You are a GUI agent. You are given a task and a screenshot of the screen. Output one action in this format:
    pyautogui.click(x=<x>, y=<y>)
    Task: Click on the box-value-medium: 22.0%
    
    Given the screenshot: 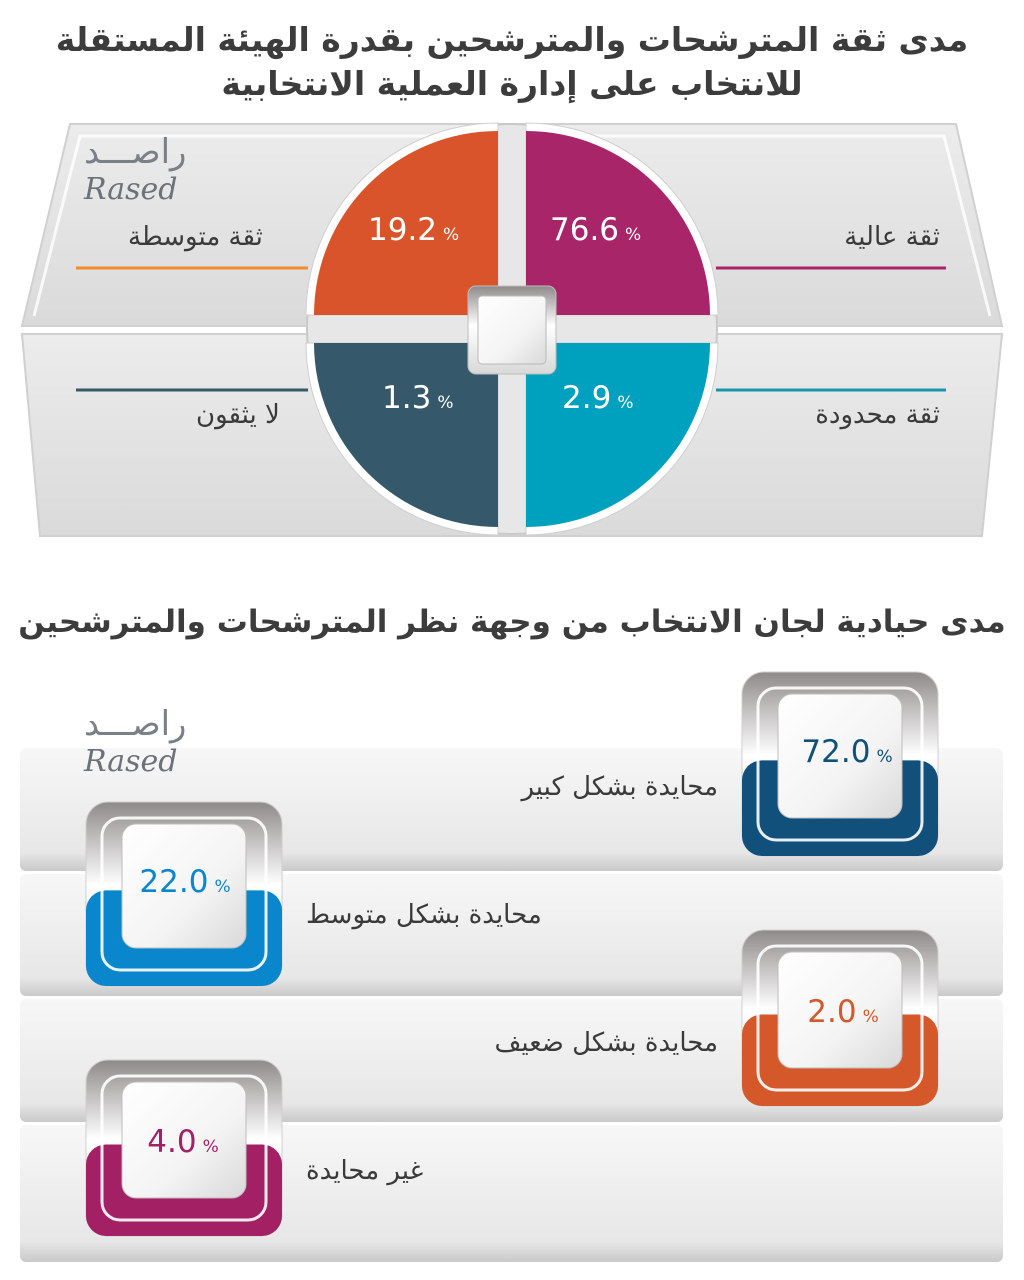 What is the action you would take?
    pyautogui.click(x=185, y=882)
    